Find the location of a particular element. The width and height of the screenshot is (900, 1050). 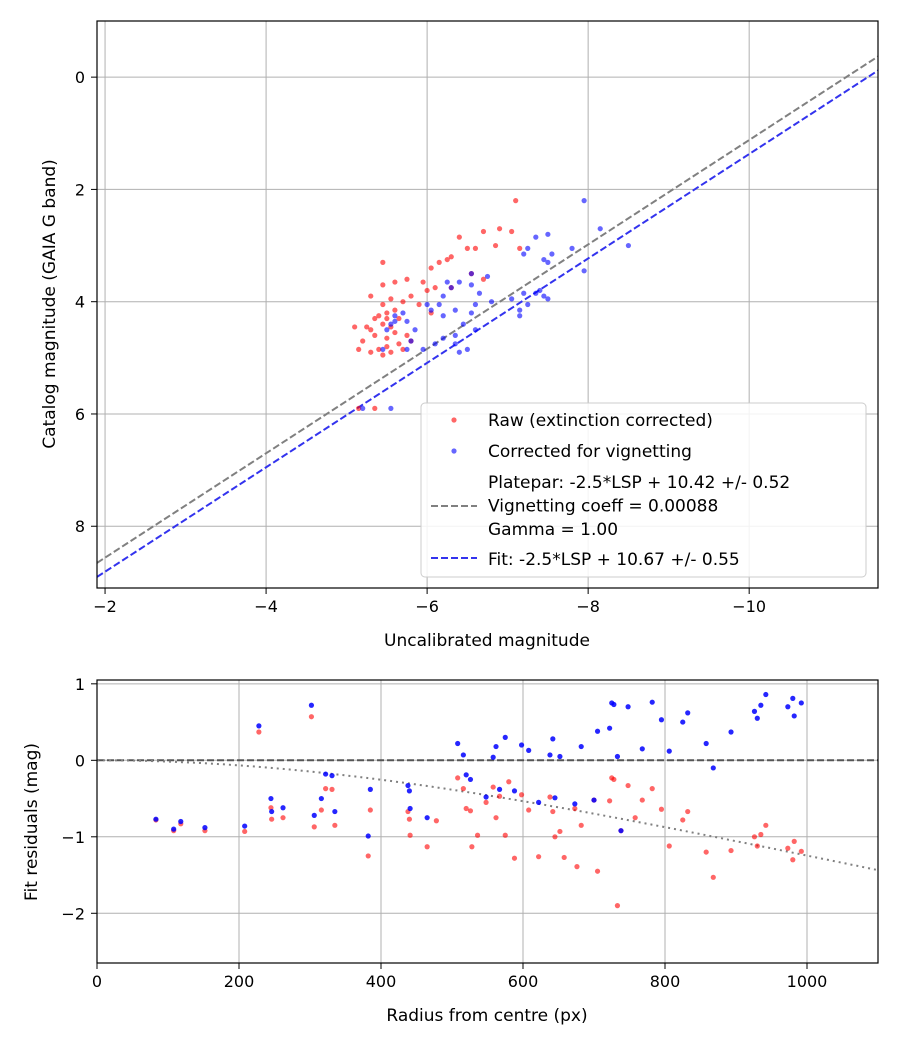

bottom-x-axis-label: Radius from centre (px) is located at coordinates (486, 1016).